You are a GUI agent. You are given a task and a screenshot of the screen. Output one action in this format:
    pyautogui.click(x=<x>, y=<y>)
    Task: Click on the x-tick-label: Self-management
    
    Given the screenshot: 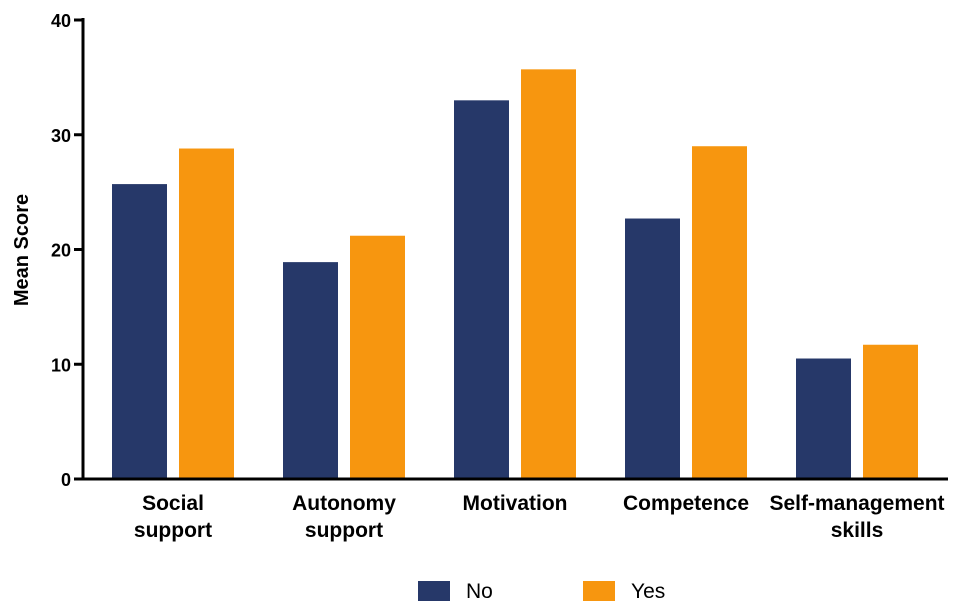 What is the action you would take?
    pyautogui.click(x=856, y=503)
    